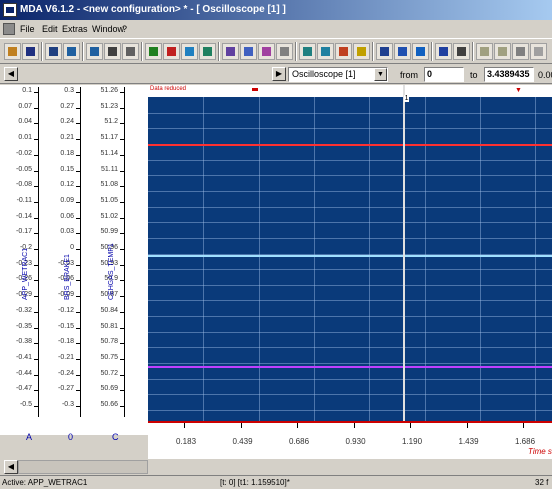 The height and width of the screenshot is (489, 552). I want to click on export-icon, so click(94, 51).